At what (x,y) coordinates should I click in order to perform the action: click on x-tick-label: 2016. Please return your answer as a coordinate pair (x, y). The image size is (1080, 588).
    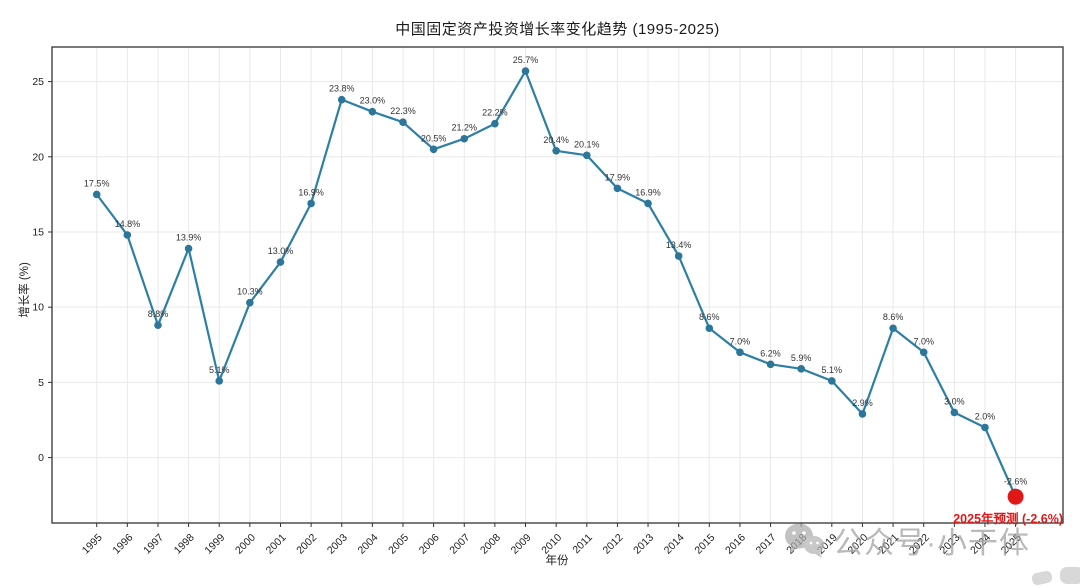
    Looking at the image, I should click on (735, 544).